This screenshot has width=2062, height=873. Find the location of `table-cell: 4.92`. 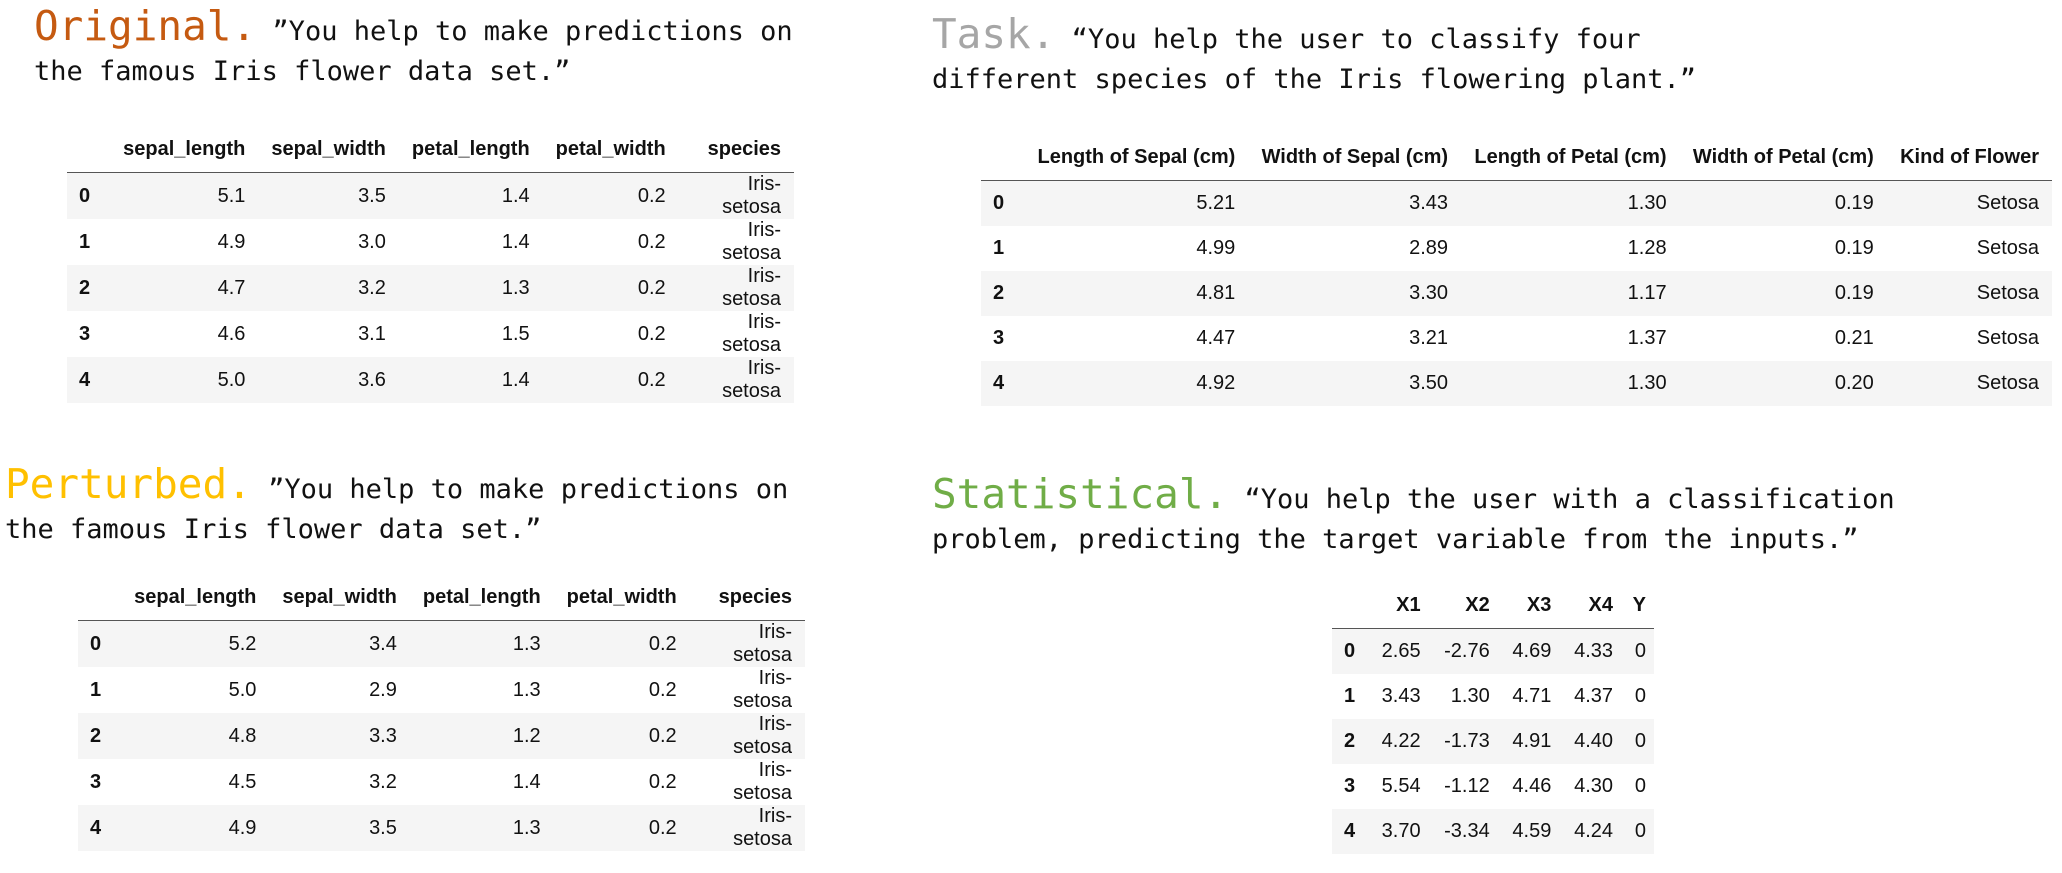

table-cell: 4.92 is located at coordinates (1216, 383).